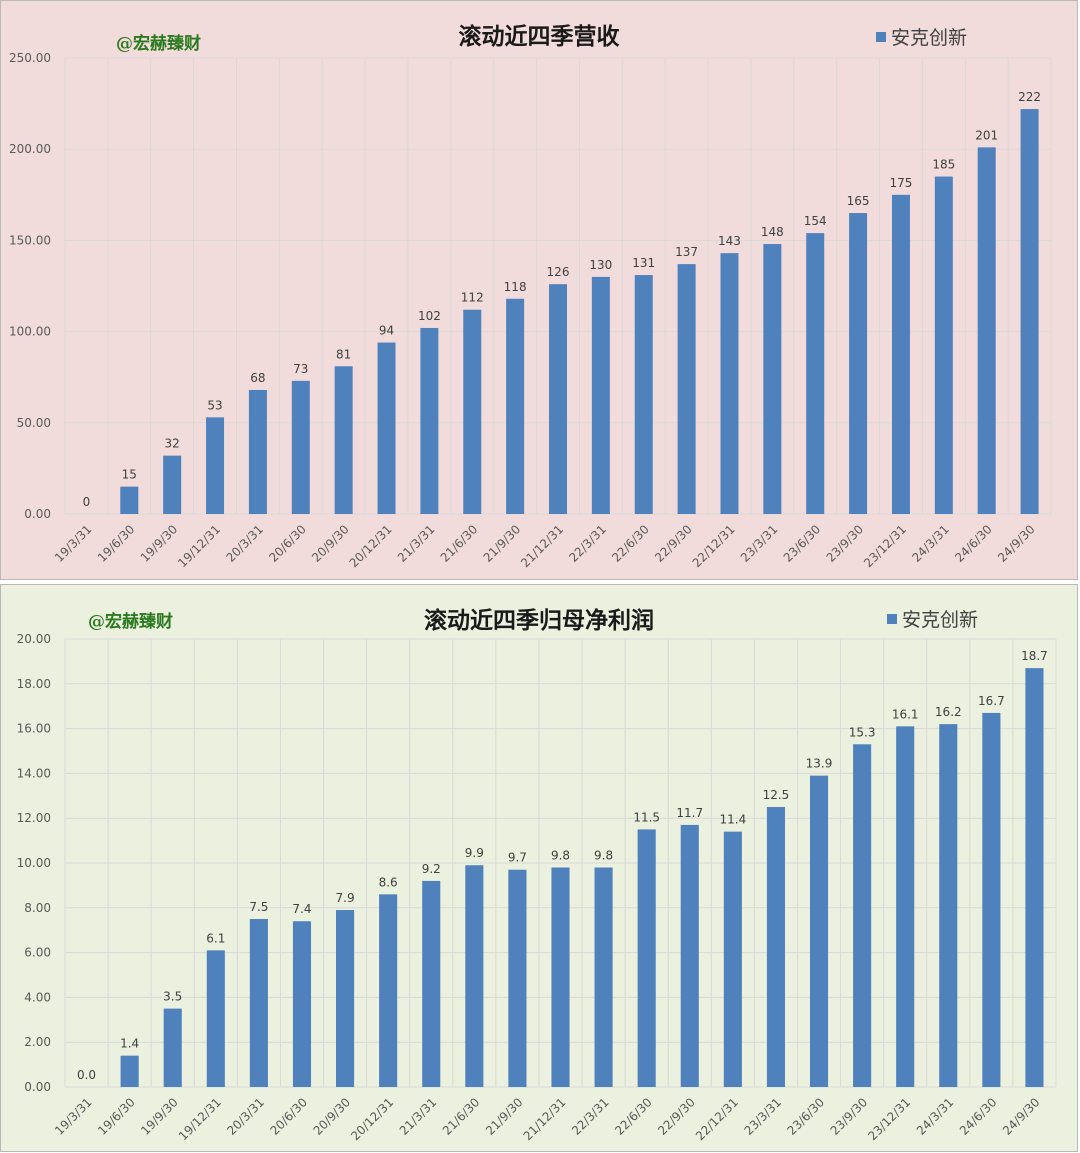 The image size is (1080, 1153). Describe the element at coordinates (948, 712) in the screenshot. I see `data-label: 16.2` at that location.